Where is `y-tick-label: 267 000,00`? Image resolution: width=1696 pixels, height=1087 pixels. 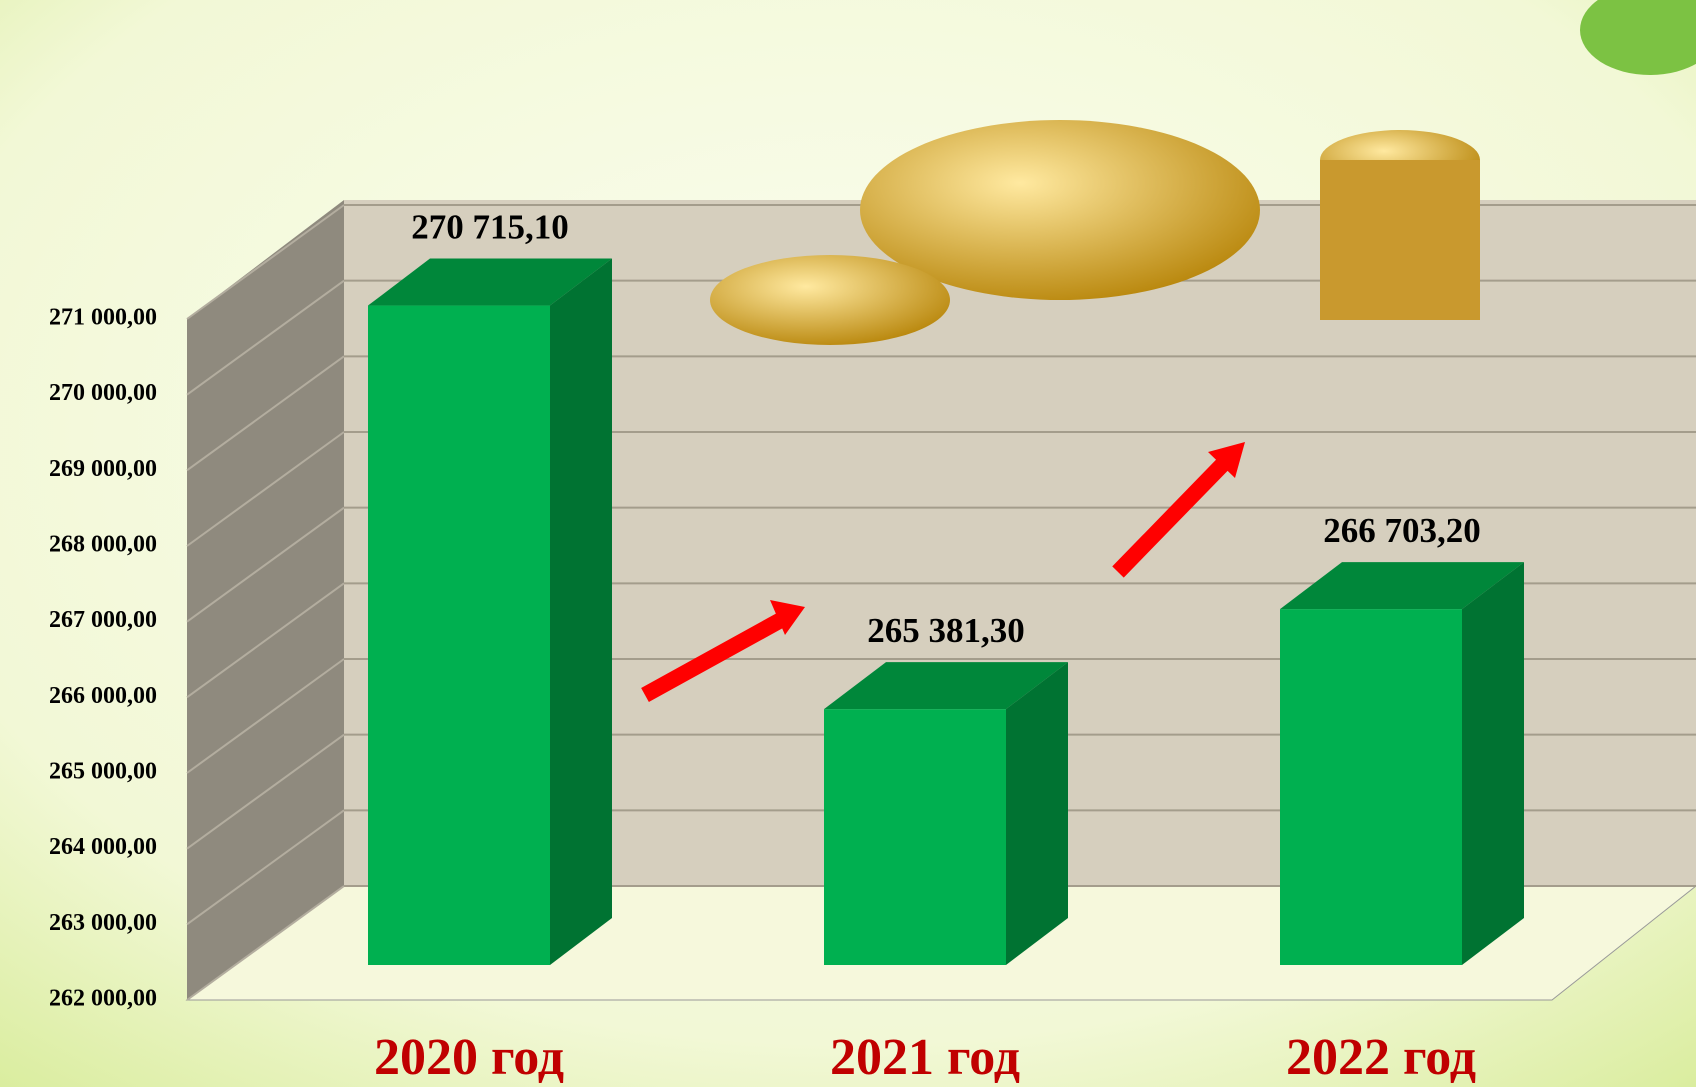 y-tick-label: 267 000,00 is located at coordinates (103, 620).